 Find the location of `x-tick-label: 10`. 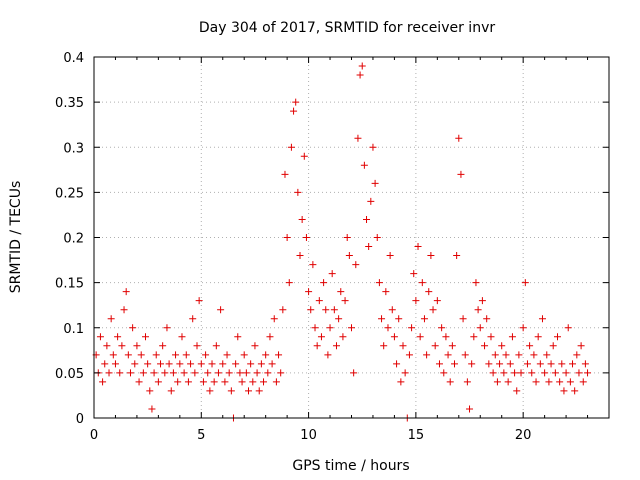

x-tick-label: 10 is located at coordinates (308, 435).